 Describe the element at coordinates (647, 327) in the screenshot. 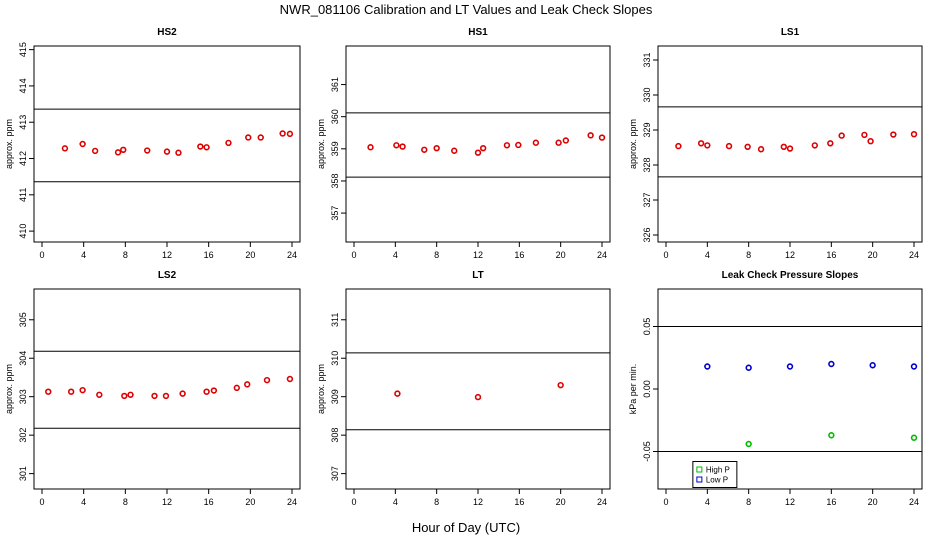

I see `y-tick-label: 0.05` at that location.